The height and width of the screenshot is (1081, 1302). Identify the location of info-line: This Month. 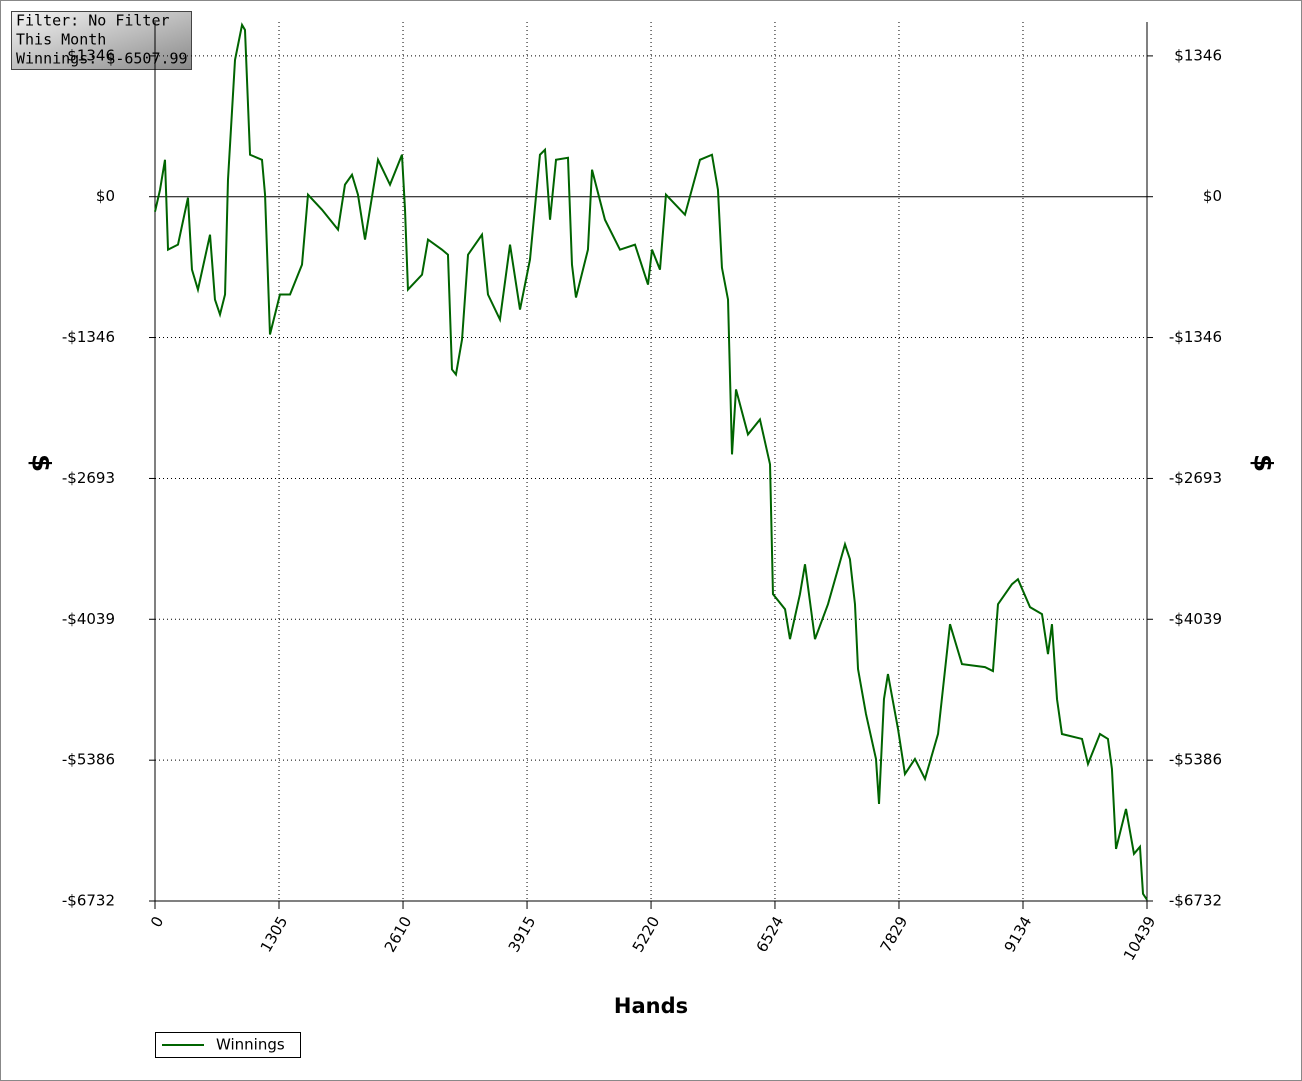
(61, 40).